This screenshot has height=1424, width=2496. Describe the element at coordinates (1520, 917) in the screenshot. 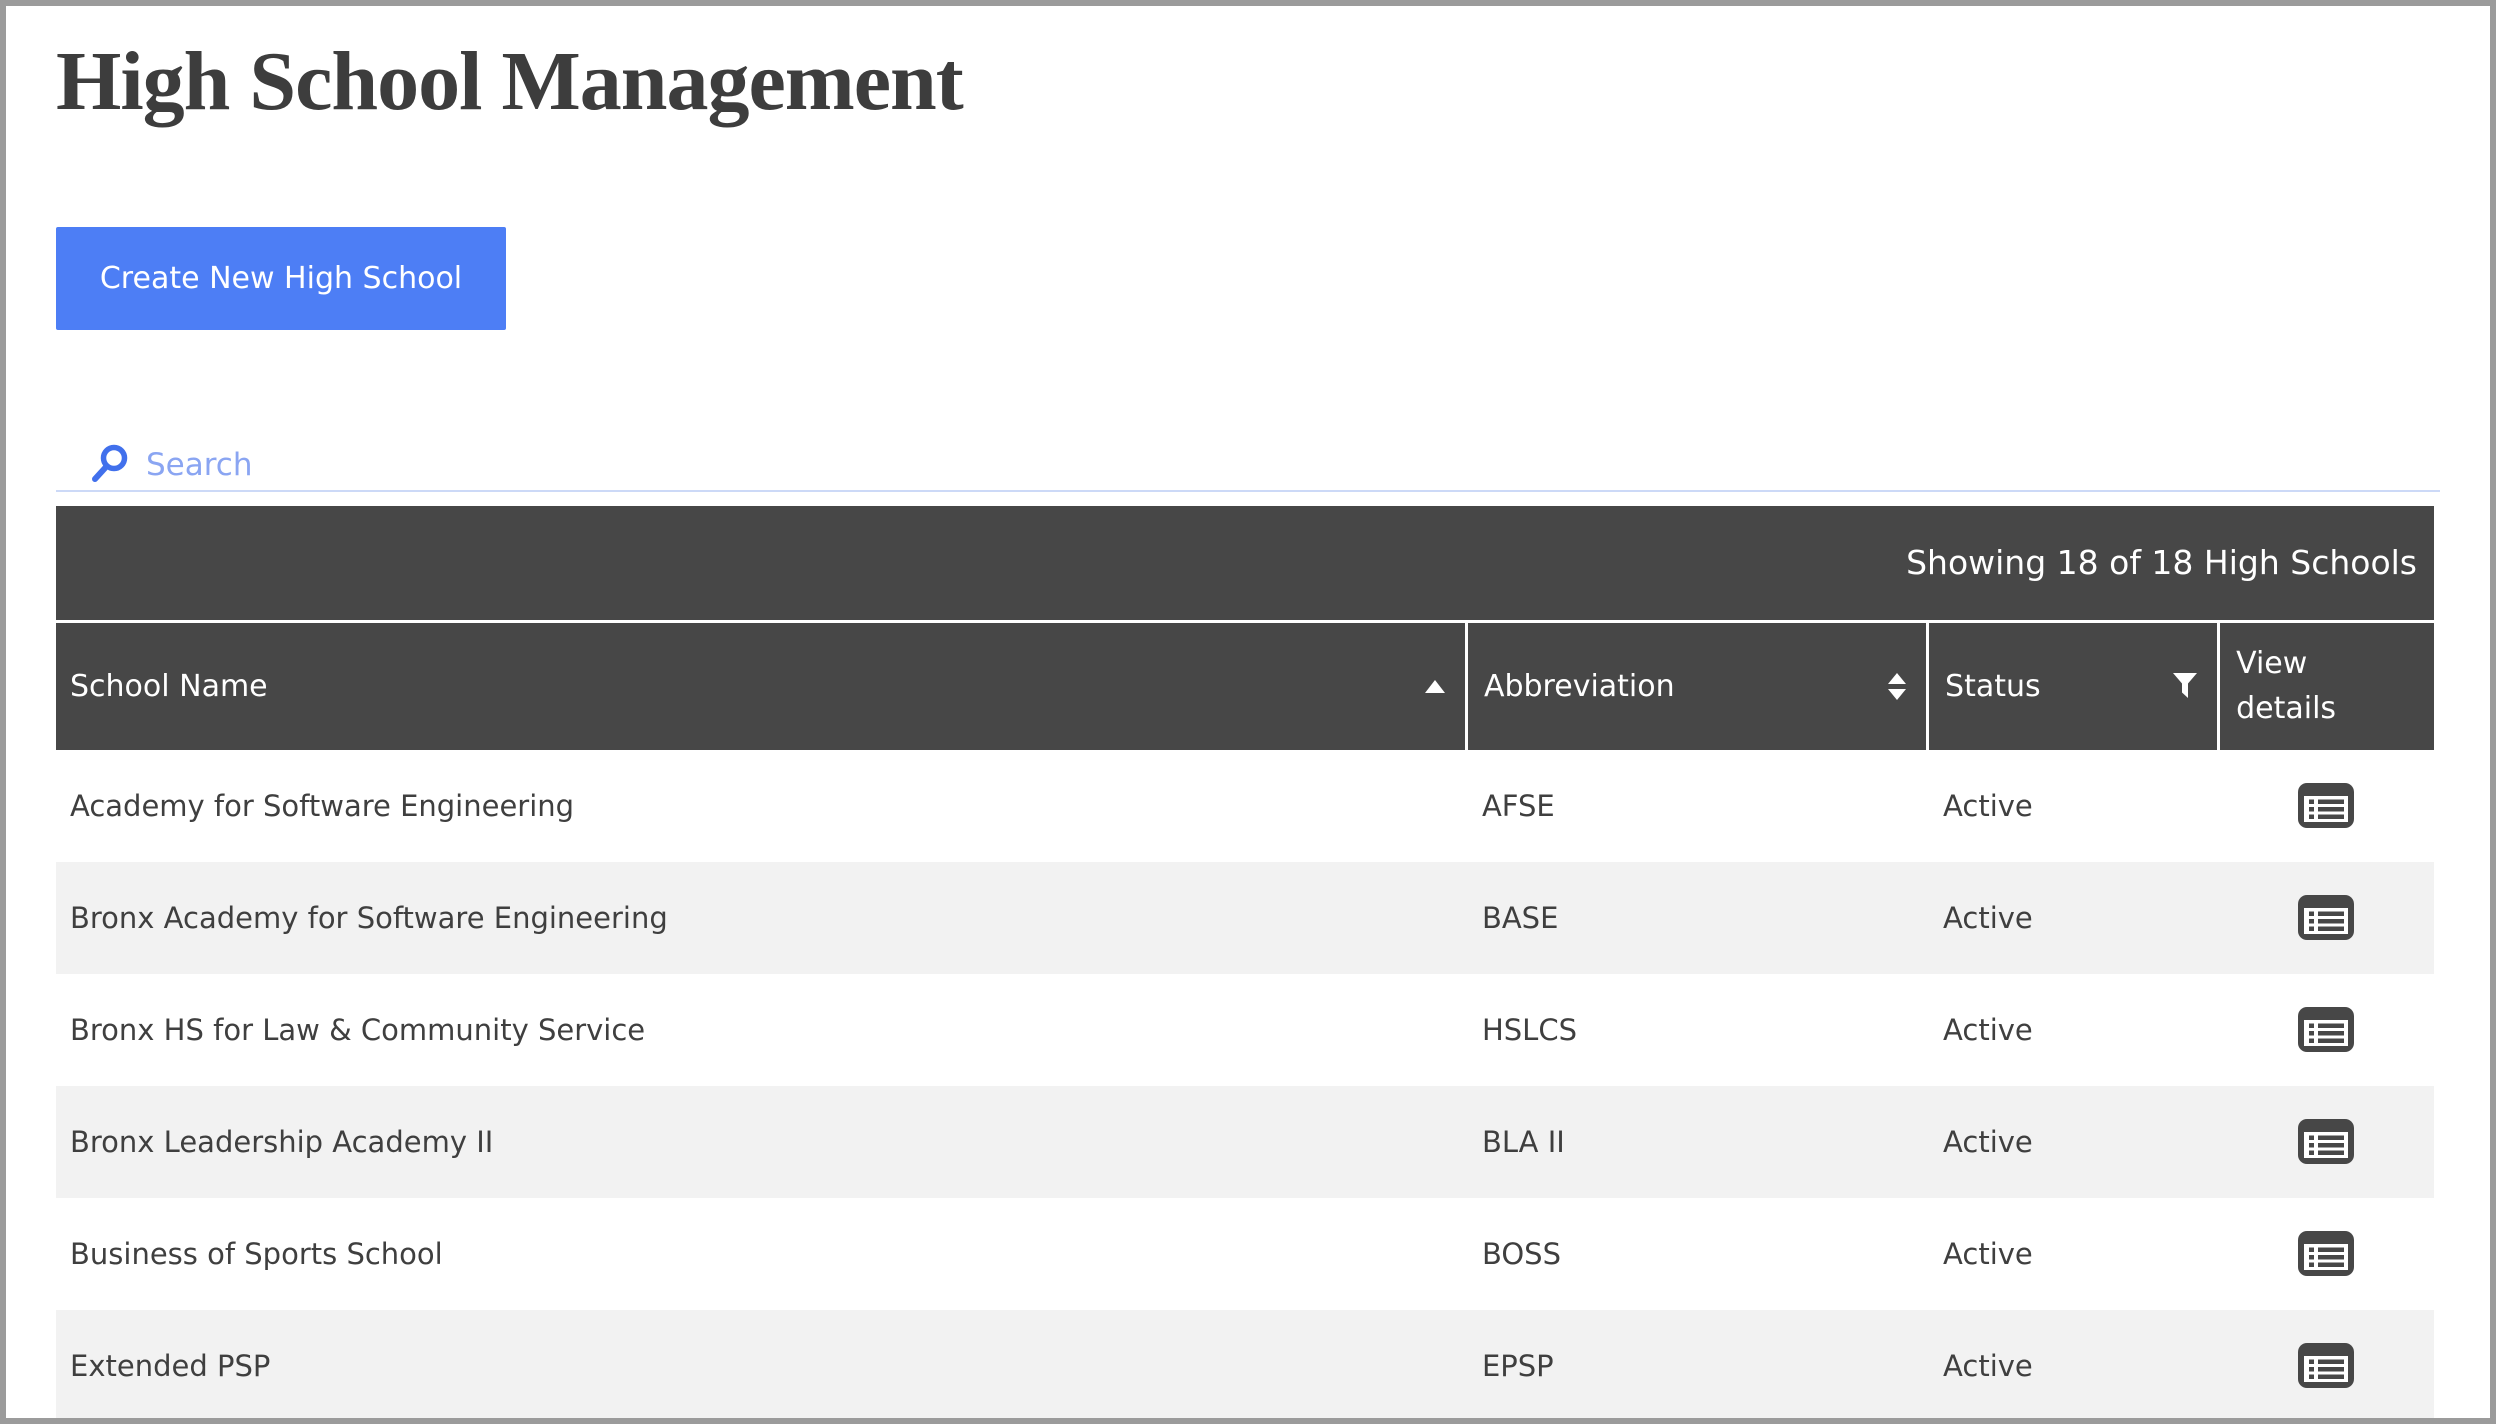

I see `abbreviation-cell: BASE` at that location.